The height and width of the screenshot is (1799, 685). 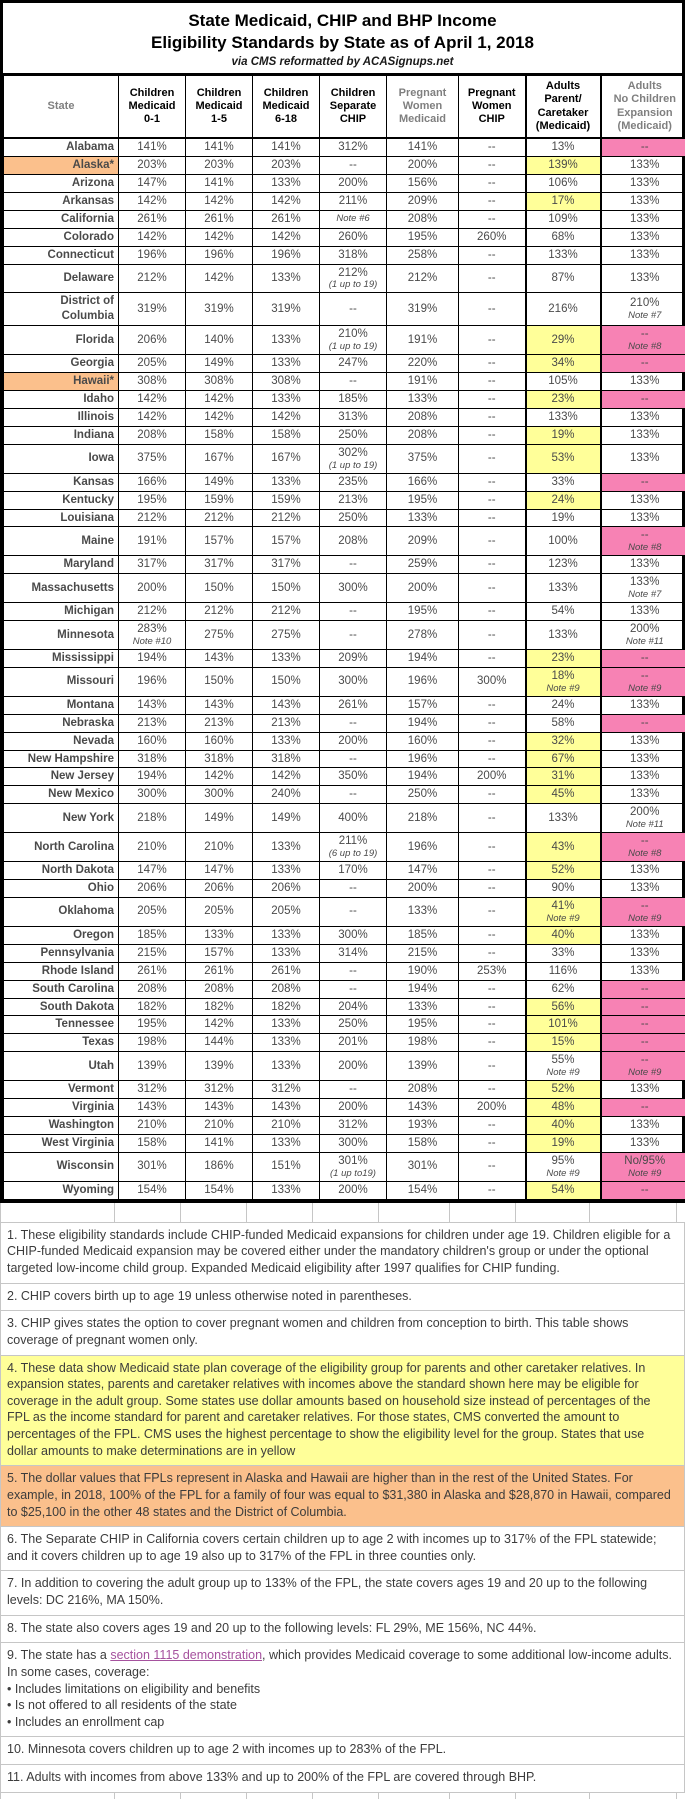 What do you see at coordinates (61, 541) in the screenshot?
I see `state-name: Maine` at bounding box center [61, 541].